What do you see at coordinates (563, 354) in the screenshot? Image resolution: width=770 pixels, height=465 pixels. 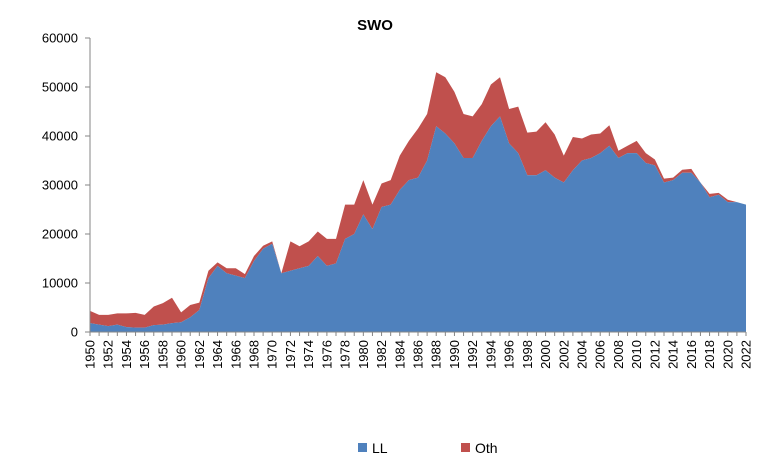 I see `x-tick-label: 2002` at bounding box center [563, 354].